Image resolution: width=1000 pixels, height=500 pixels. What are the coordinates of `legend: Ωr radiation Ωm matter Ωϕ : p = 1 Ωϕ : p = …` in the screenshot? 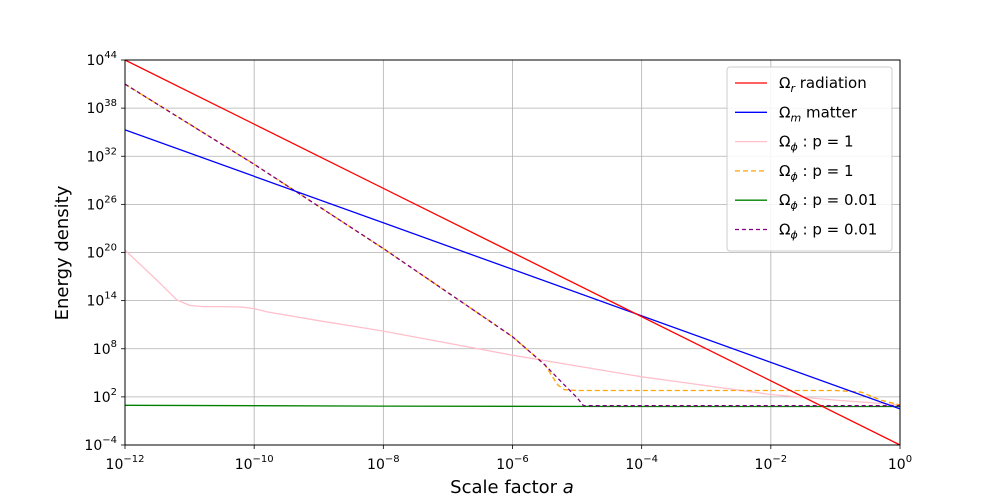 It's located at (809, 159).